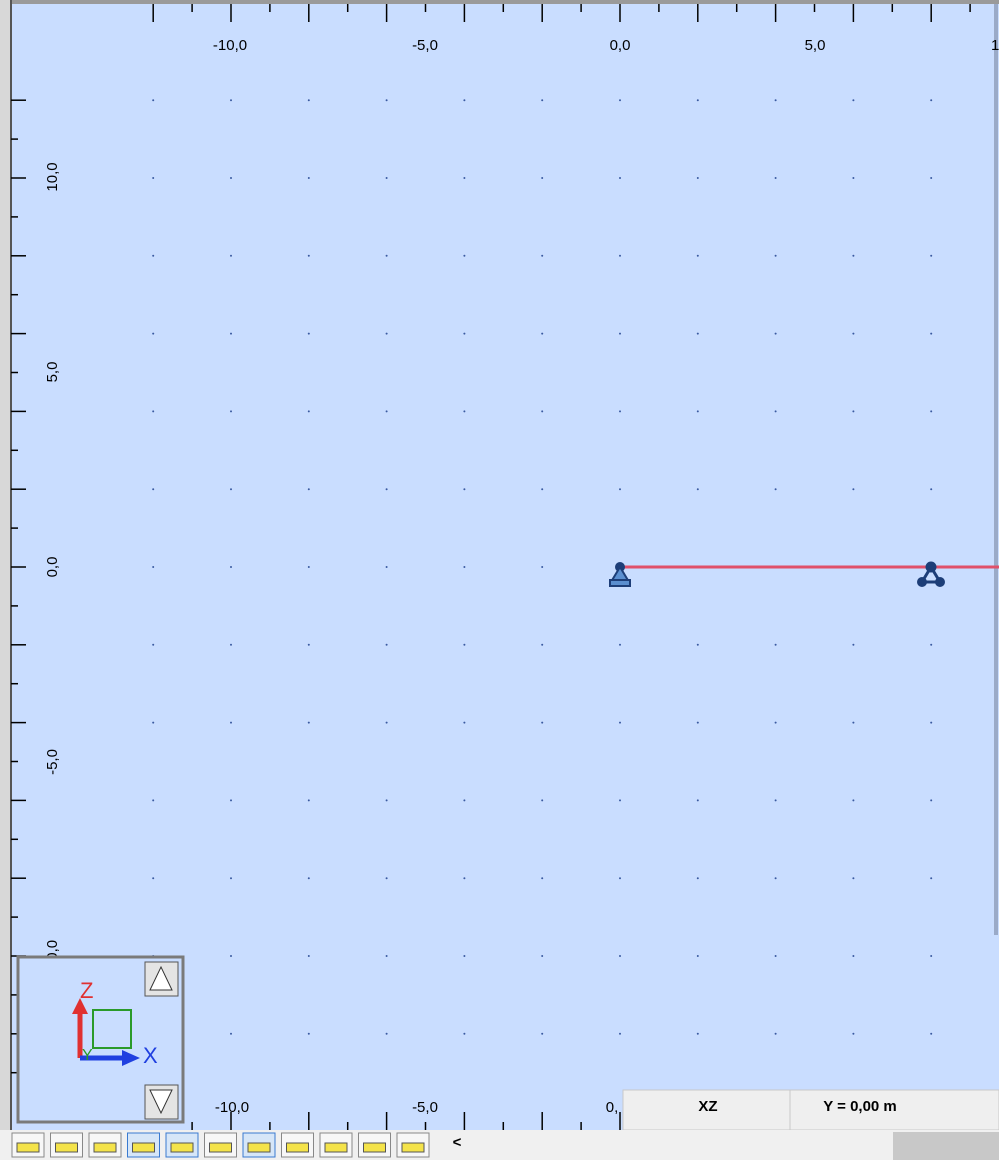 The width and height of the screenshot is (999, 1165). I want to click on x-ruler-label: 0,, so click(612, 1107).